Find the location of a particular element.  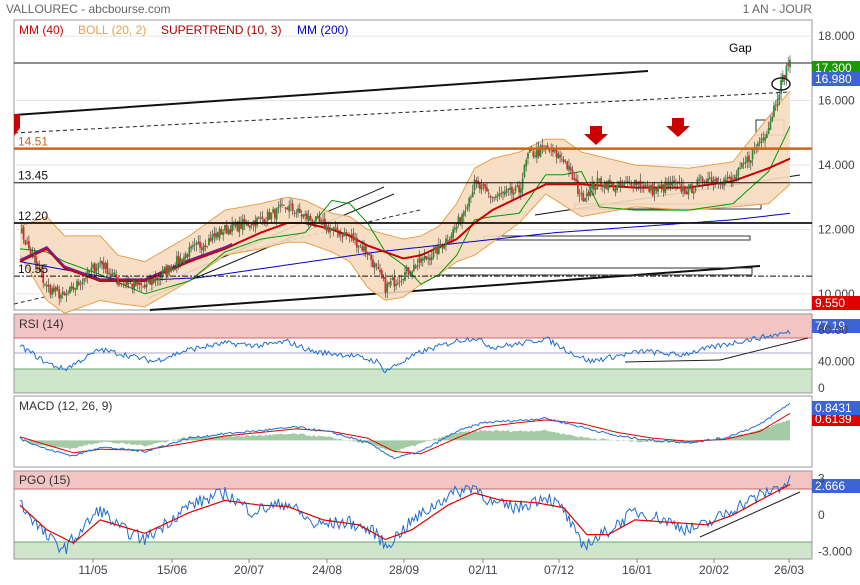

rsi-y-axis: 80.00 40.000 0 is located at coordinates (836, 359).